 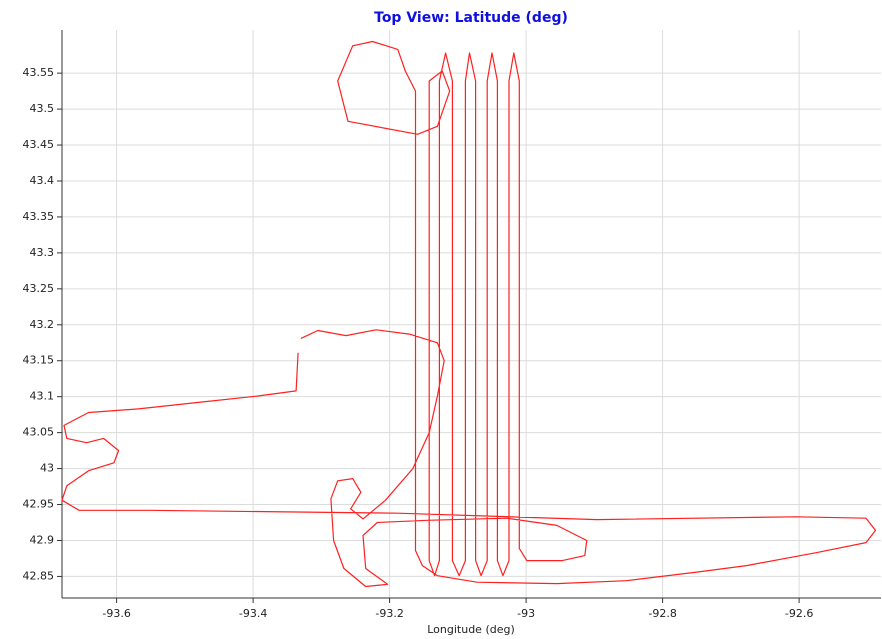 I want to click on y-tick-label: 43, so click(x=47, y=468).